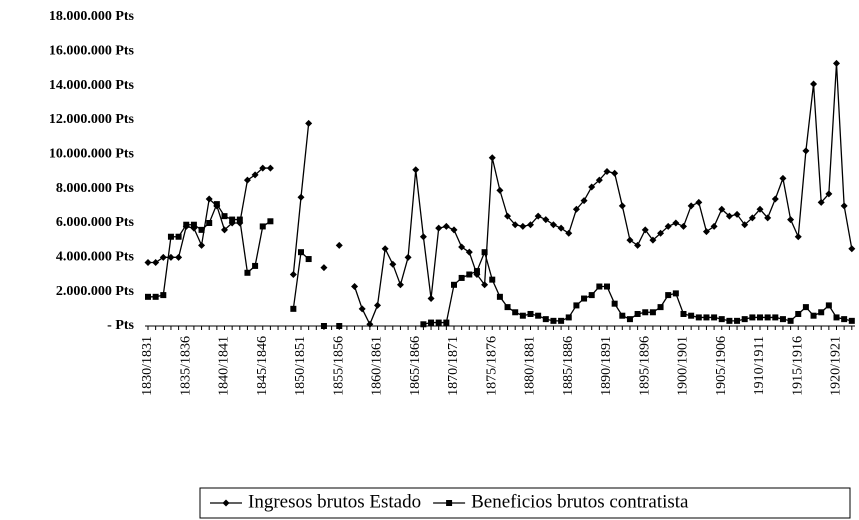 The image size is (859, 520). I want to click on y-tick-label: 8.000.000 Pts, so click(95, 188).